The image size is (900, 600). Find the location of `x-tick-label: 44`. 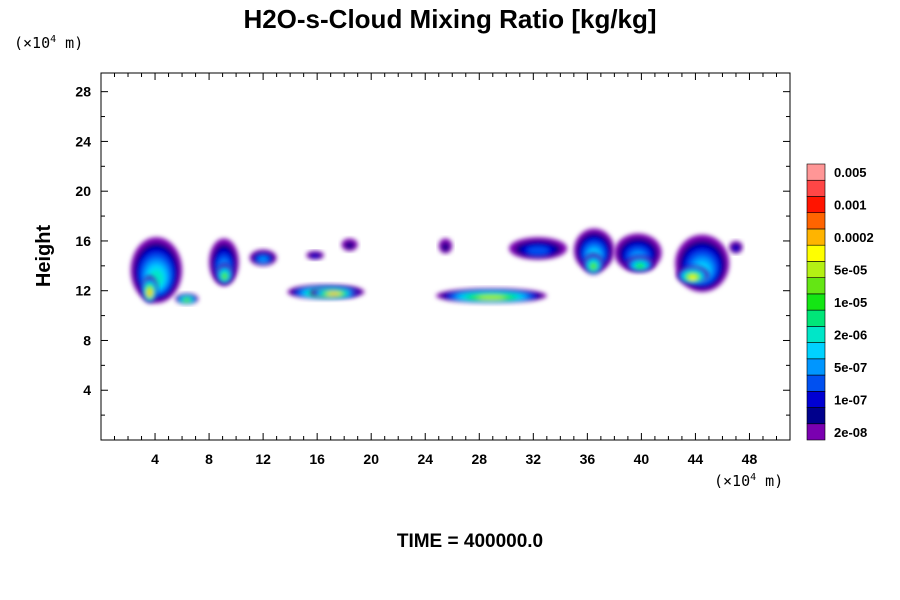

x-tick-label: 44 is located at coordinates (696, 459).